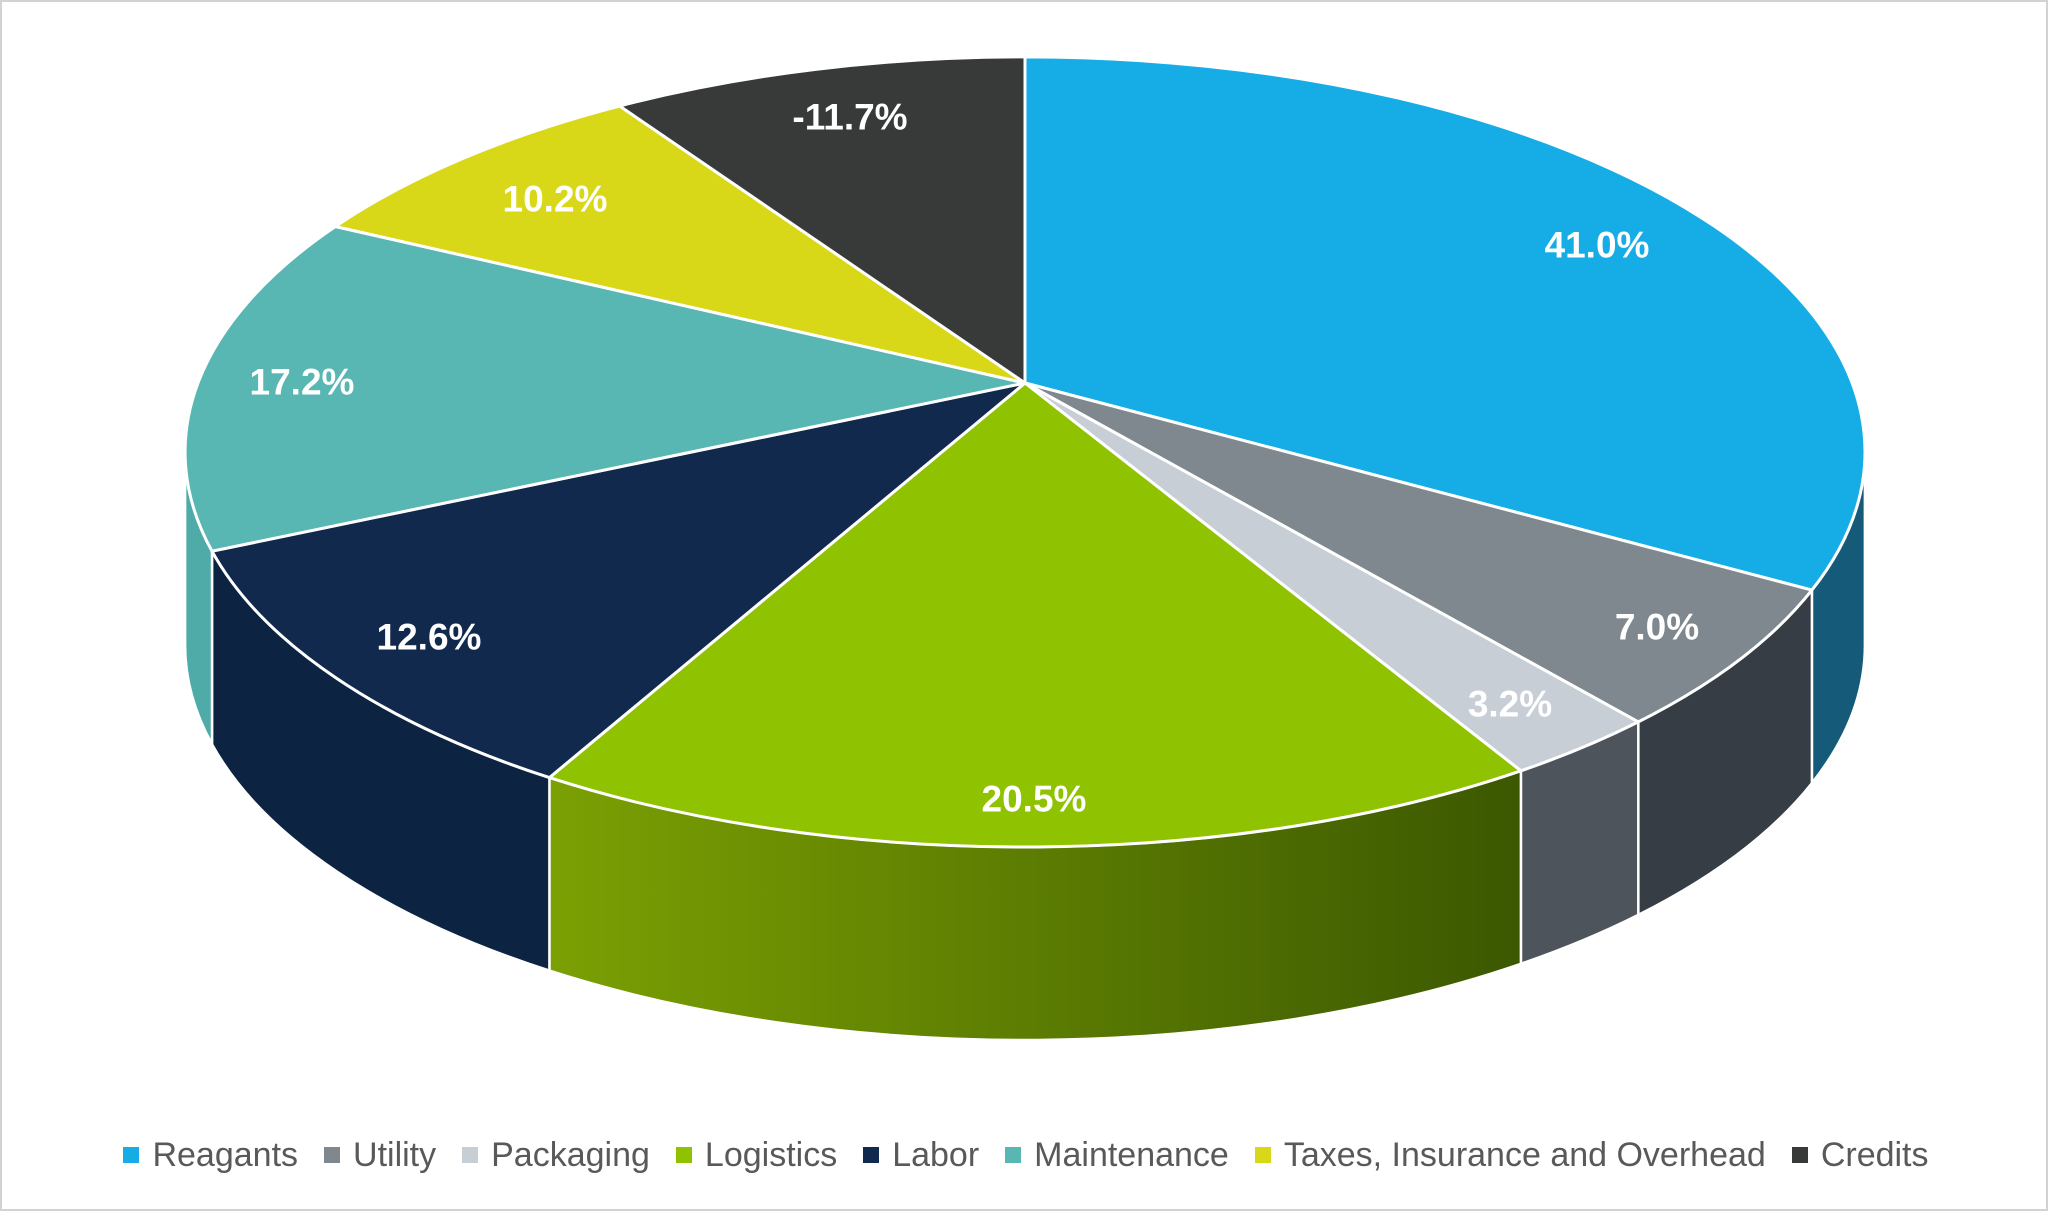 Image resolution: width=2048 pixels, height=1211 pixels. I want to click on legend-item-taxes-insurance-and-overhead: Taxes, Insurance and Overhead, so click(1510, 1155).